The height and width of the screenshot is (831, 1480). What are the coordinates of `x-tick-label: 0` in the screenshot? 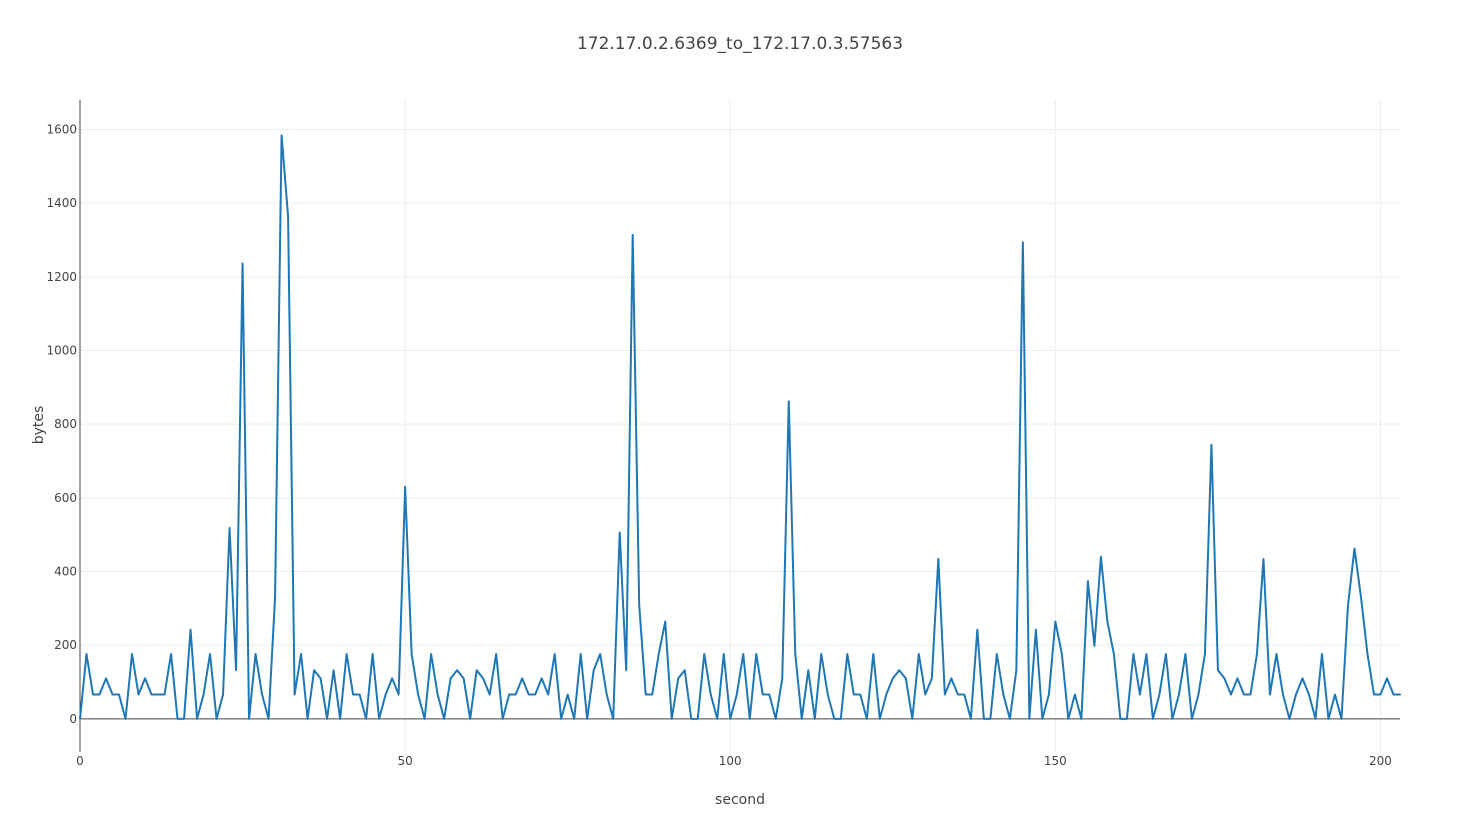 It's located at (80, 761).